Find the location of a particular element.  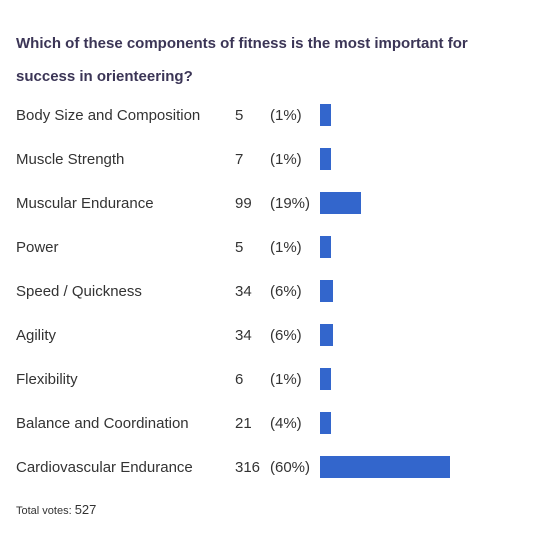

poll-option-row: Muscular Endurance 99 (19%) is located at coordinates (269, 204).